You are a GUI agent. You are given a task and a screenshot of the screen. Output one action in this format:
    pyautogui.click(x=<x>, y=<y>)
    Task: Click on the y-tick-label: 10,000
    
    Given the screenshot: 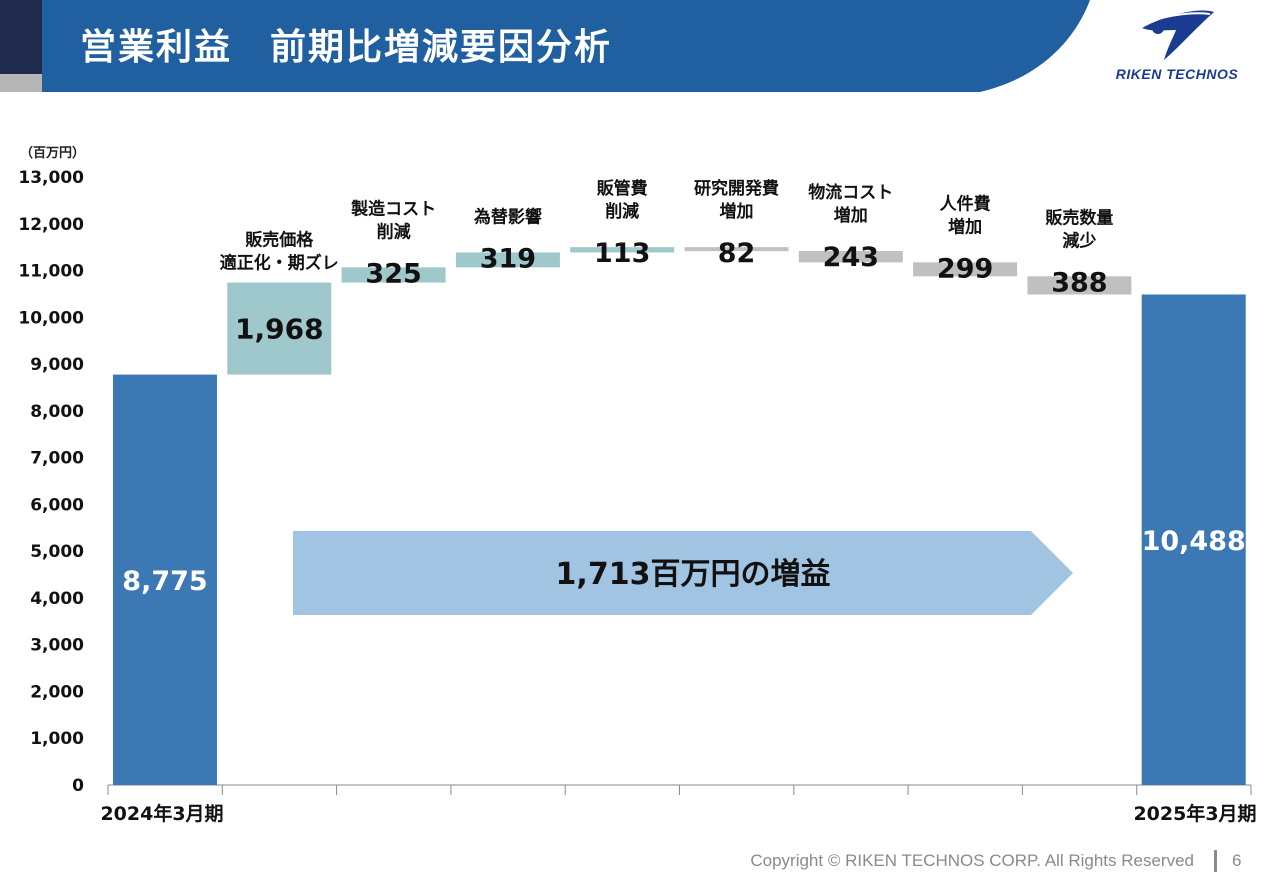 What is the action you would take?
    pyautogui.click(x=51, y=318)
    